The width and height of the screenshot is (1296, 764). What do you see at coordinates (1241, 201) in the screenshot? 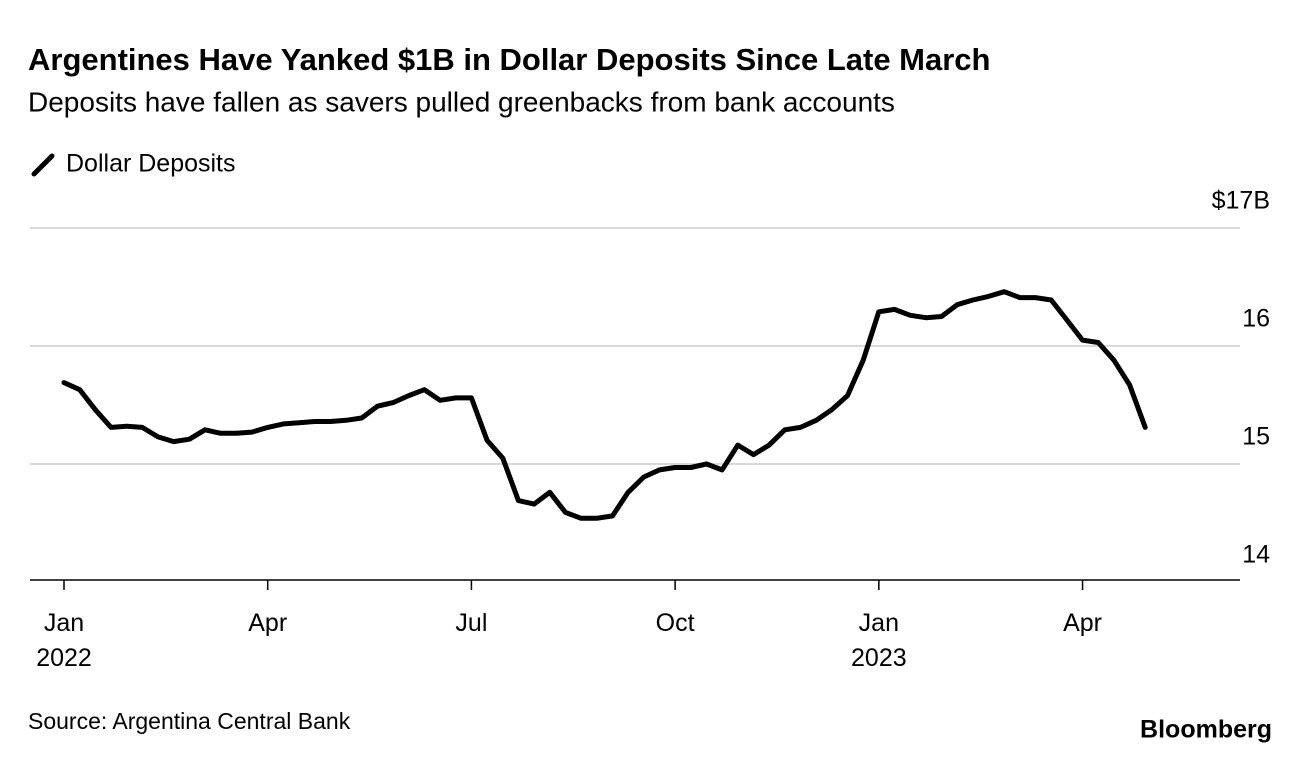
I see `y-tick-label: $17B` at bounding box center [1241, 201].